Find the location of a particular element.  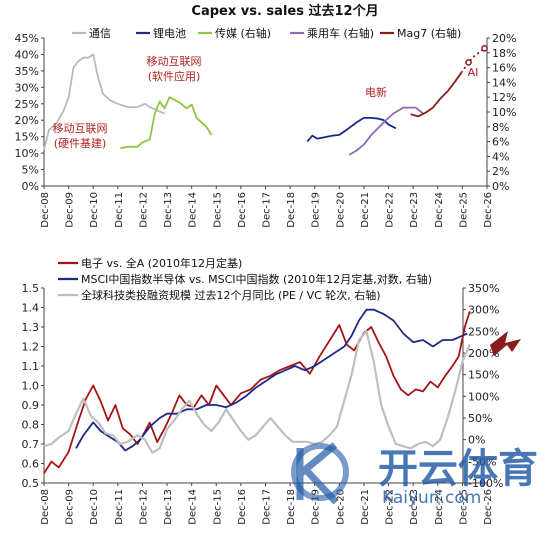

legend-label-4: Mag7 (右轴) is located at coordinates (429, 33).